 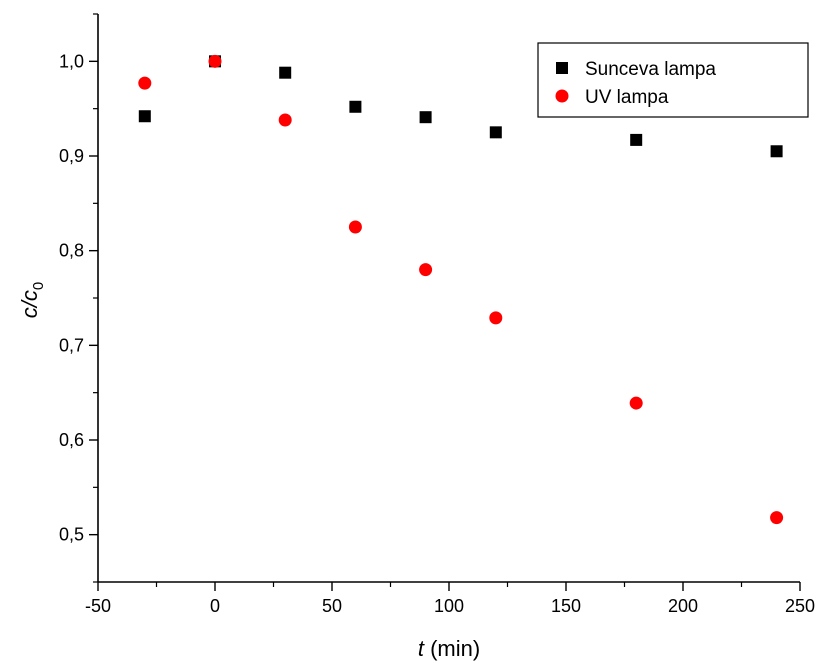 I want to click on x-axis-title: t (min), so click(x=449, y=648).